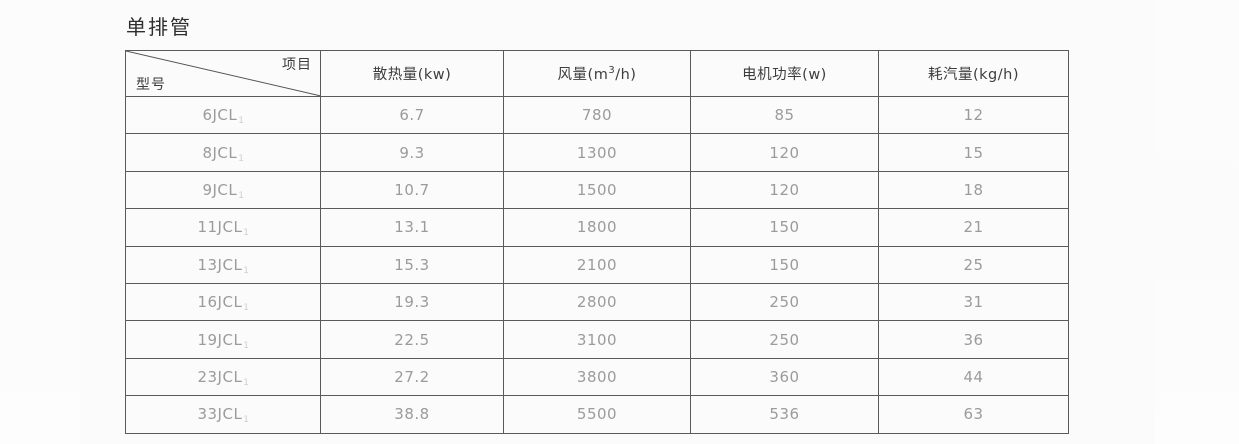  What do you see at coordinates (223, 152) in the screenshot?
I see `cell-model: 8JCL1` at bounding box center [223, 152].